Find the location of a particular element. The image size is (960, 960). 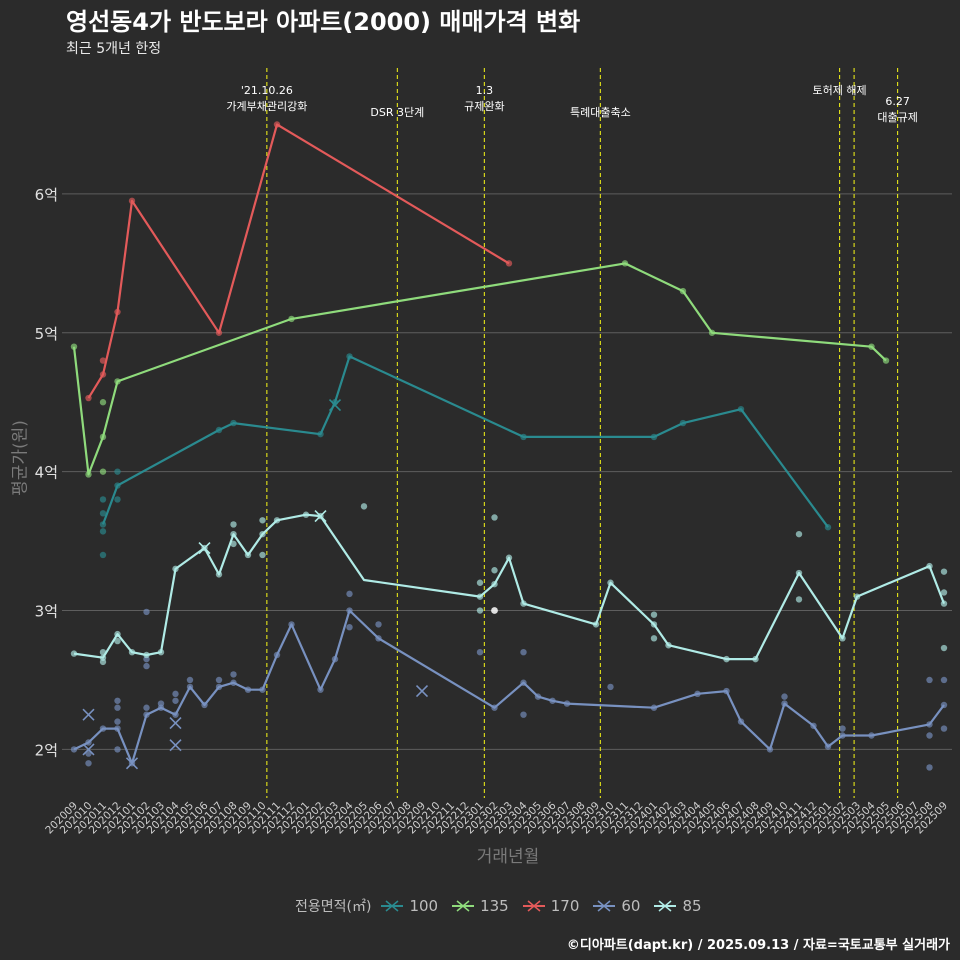

event-label: 1.3 is located at coordinates (485, 90).